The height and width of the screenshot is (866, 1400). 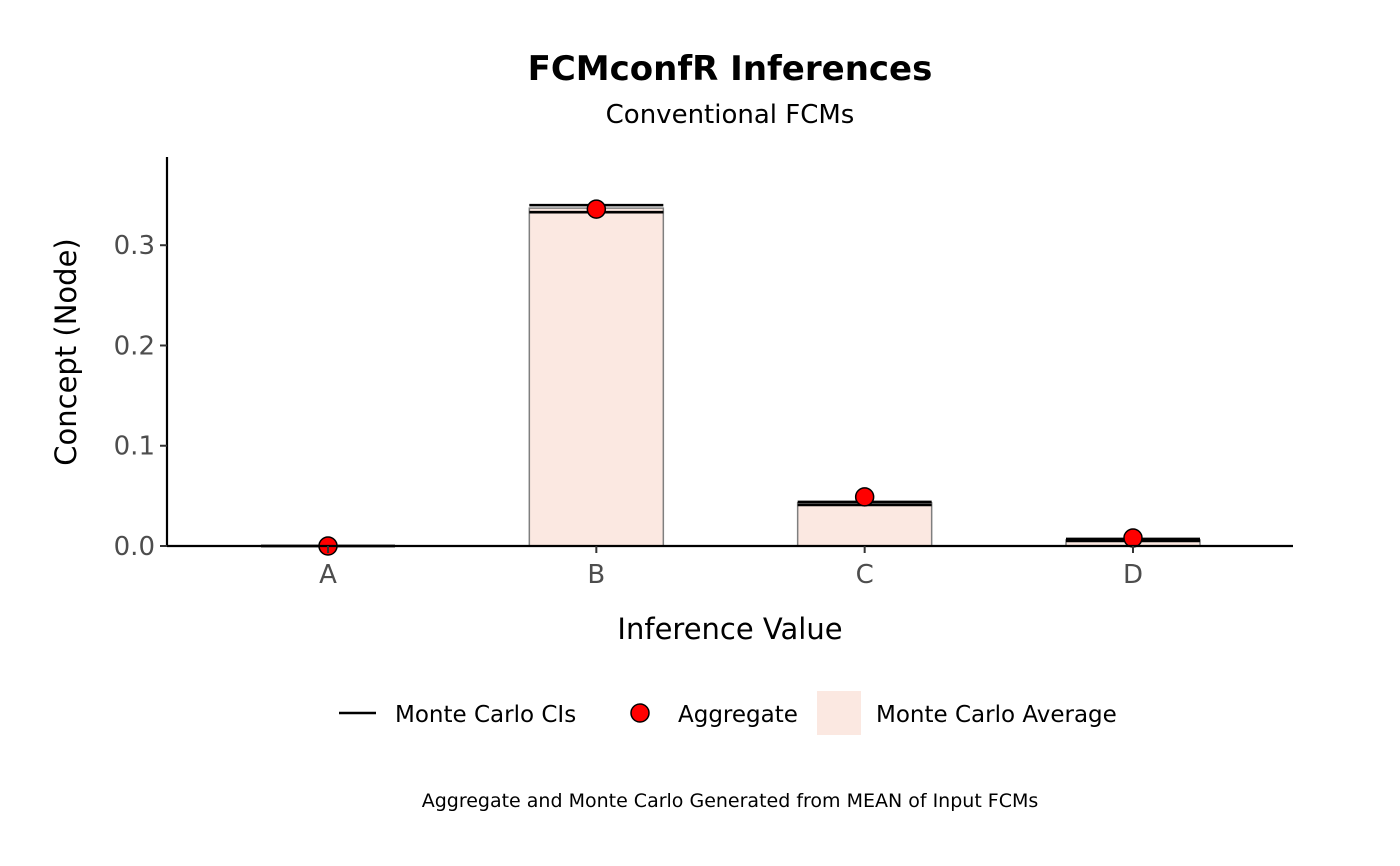 What do you see at coordinates (839, 713) in the screenshot?
I see `legend-average-key` at bounding box center [839, 713].